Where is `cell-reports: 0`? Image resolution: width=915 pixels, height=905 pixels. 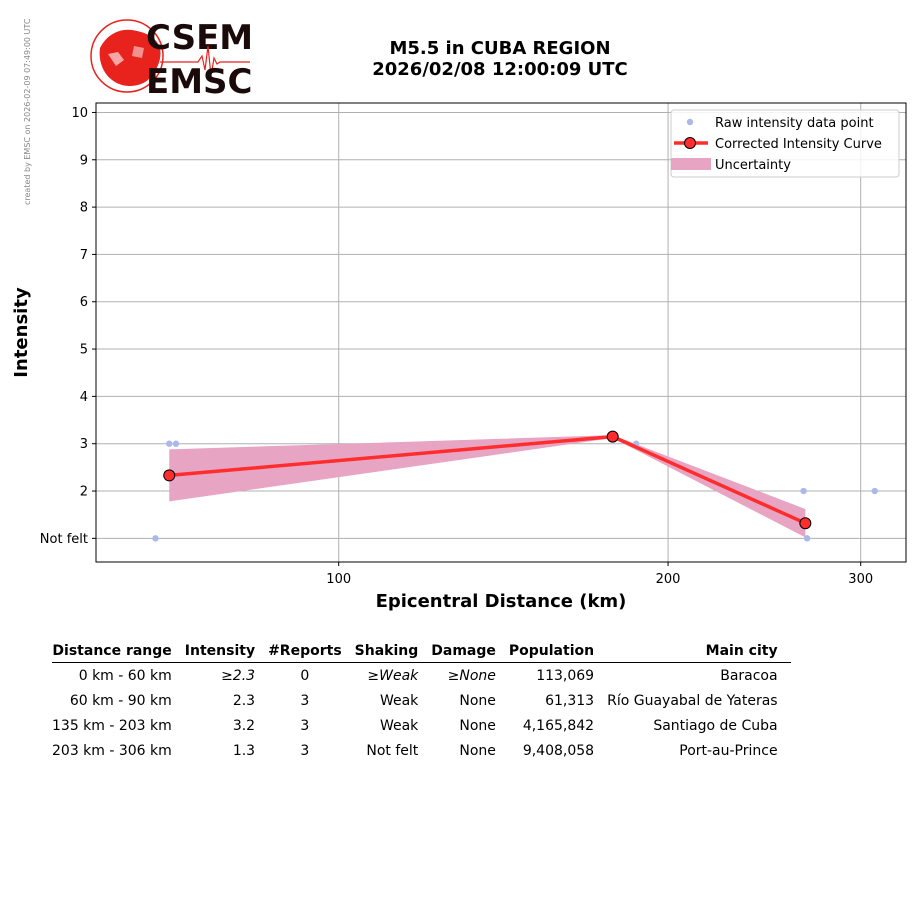
cell-reports: 0 is located at coordinates (305, 675).